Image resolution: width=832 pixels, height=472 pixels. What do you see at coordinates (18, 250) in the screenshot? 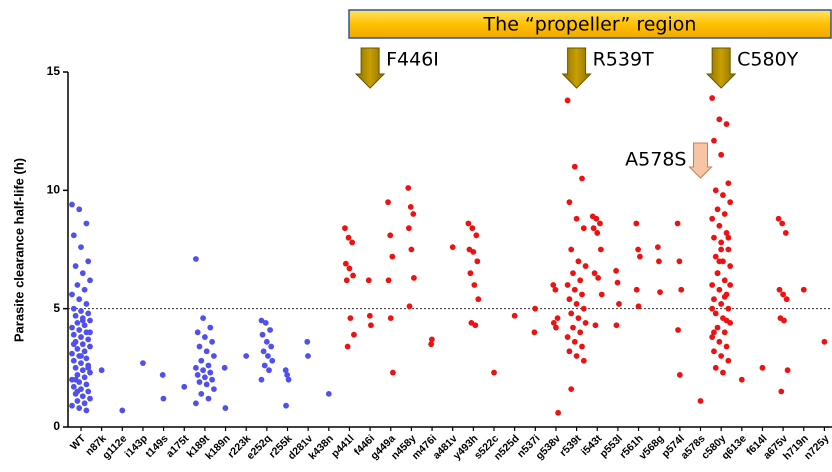
I see `y-axis-label: Parasite clearance half-life (h)` at bounding box center [18, 250].